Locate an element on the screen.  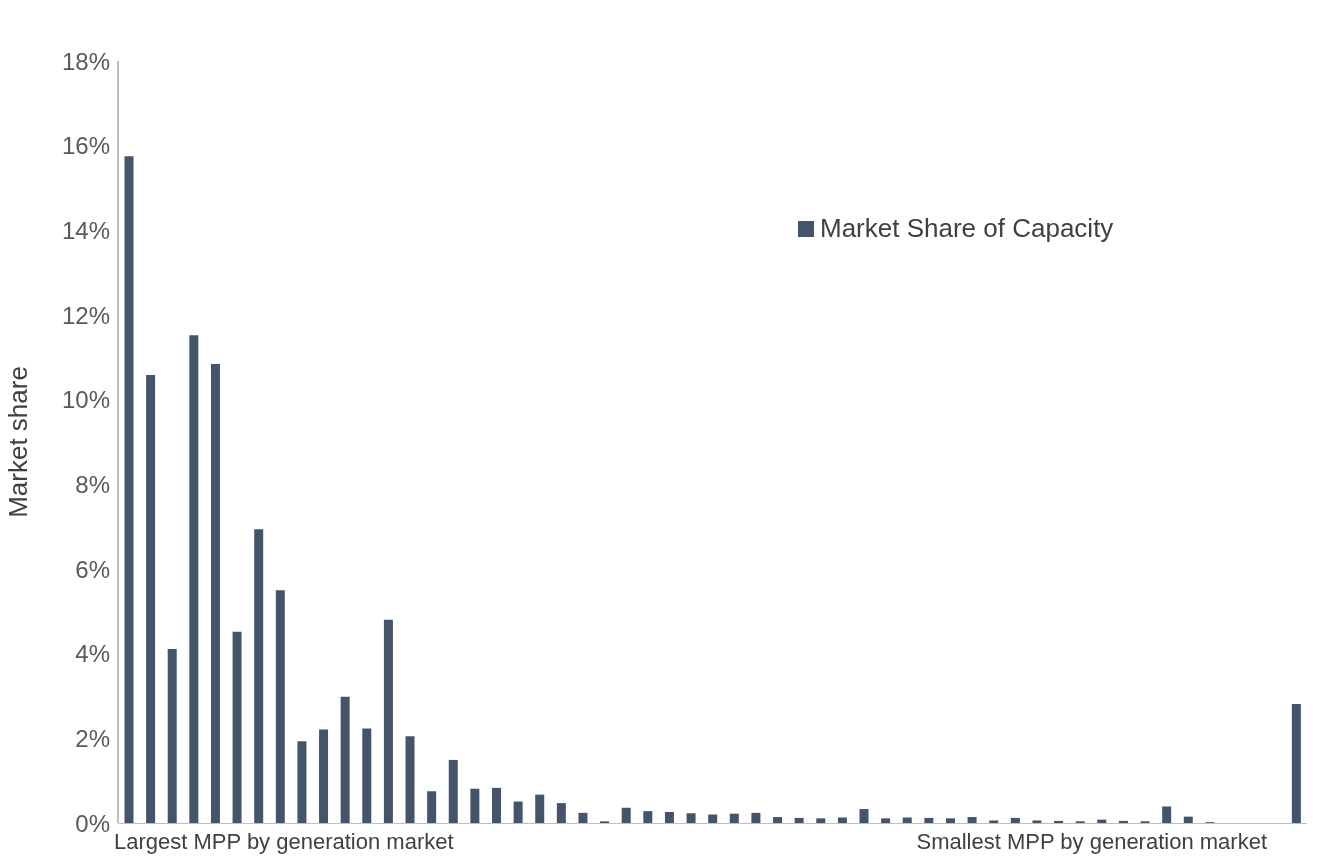
y-tick-label: 8% is located at coordinates (92, 484).